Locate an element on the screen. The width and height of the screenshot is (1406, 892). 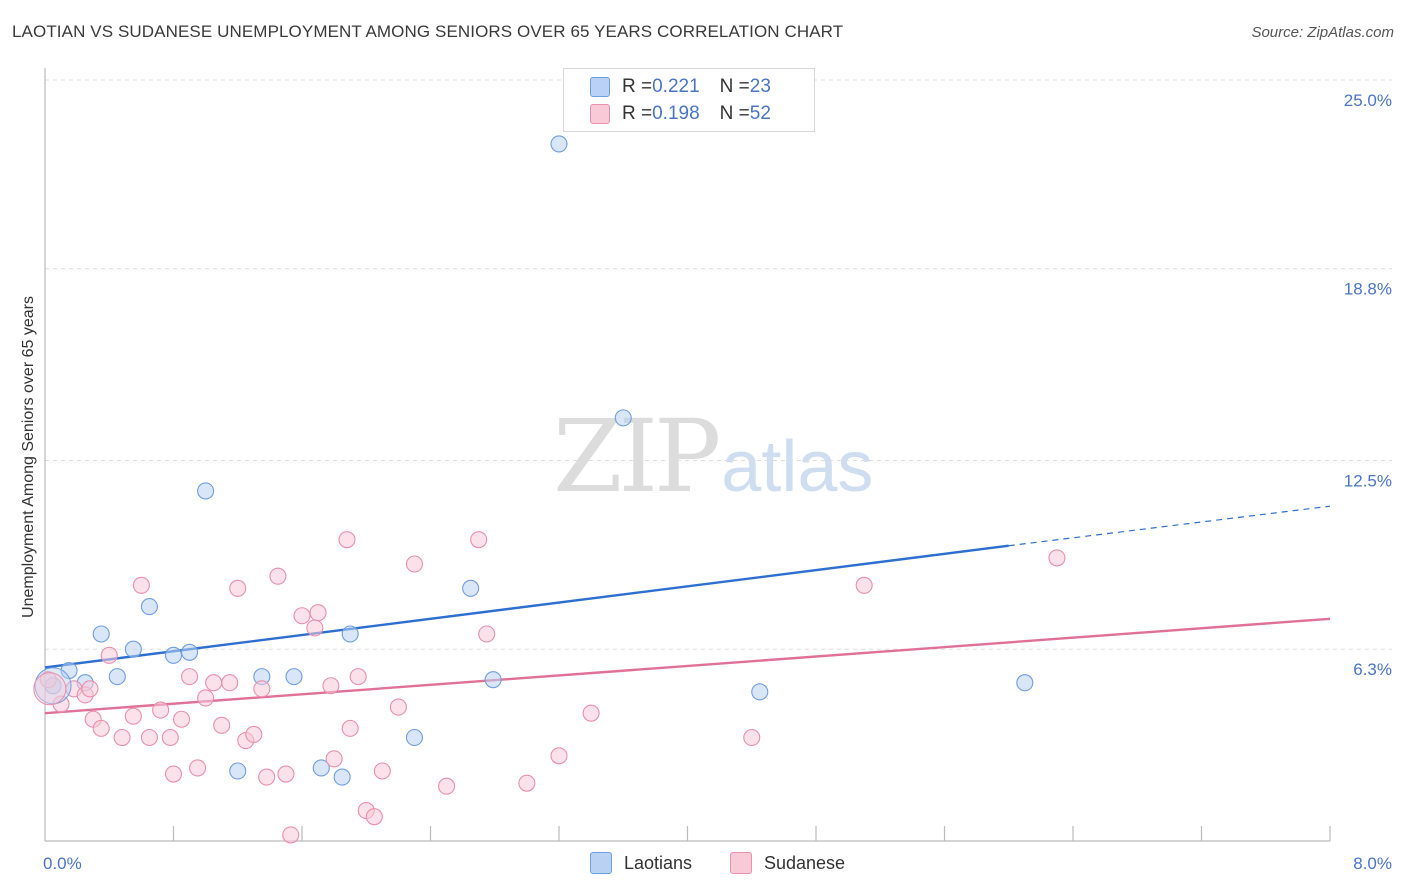
laotians-legend-swatch is located at coordinates (601, 863).